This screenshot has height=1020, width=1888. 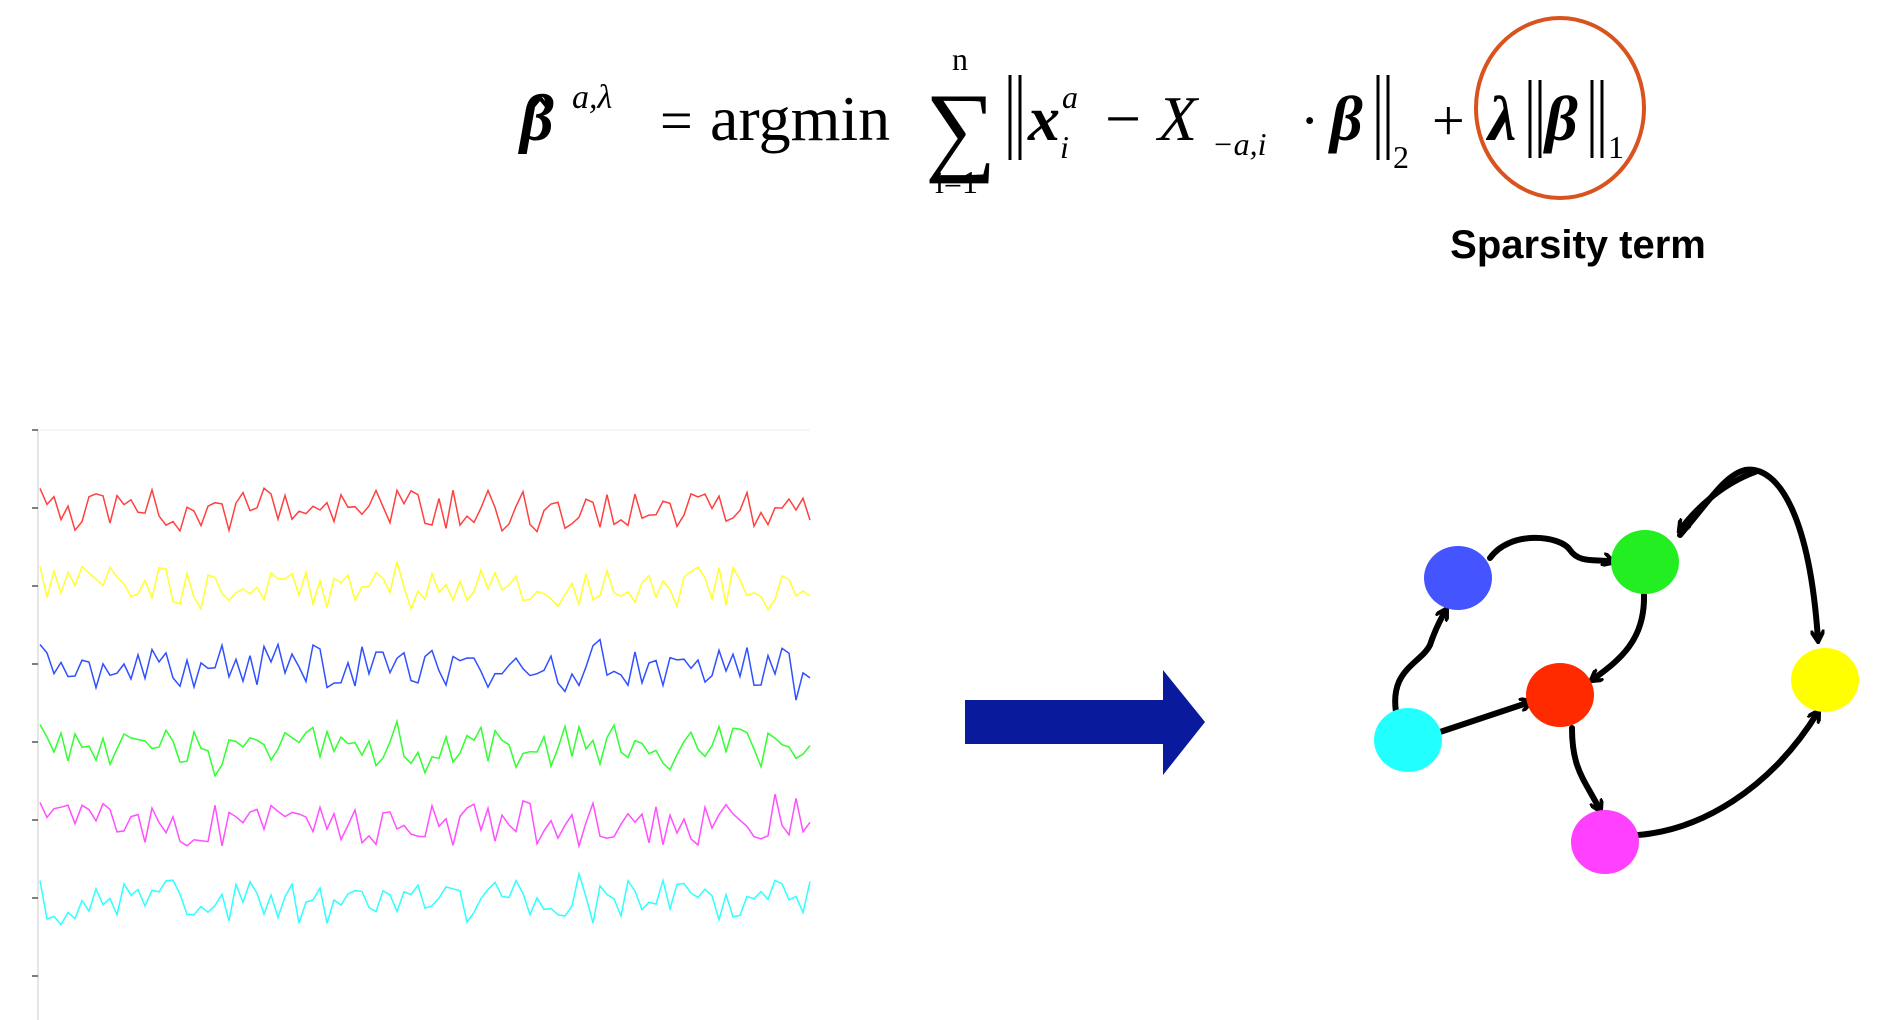 What do you see at coordinates (1070, 97) in the screenshot?
I see `x-superscript: a` at bounding box center [1070, 97].